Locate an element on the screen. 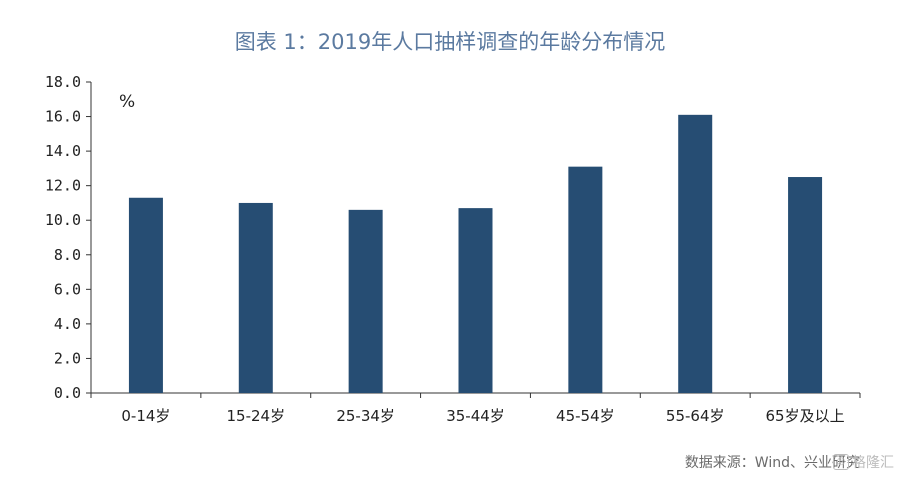 The width and height of the screenshot is (900, 483). chart-title: 图表 1：2019年人口抽样调查的年龄分布情况 is located at coordinates (450, 42).